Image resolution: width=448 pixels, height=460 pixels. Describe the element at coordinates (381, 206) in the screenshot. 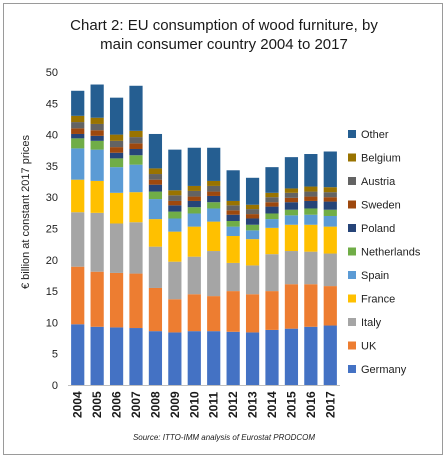

I see `legend-label: Sweden` at that location.